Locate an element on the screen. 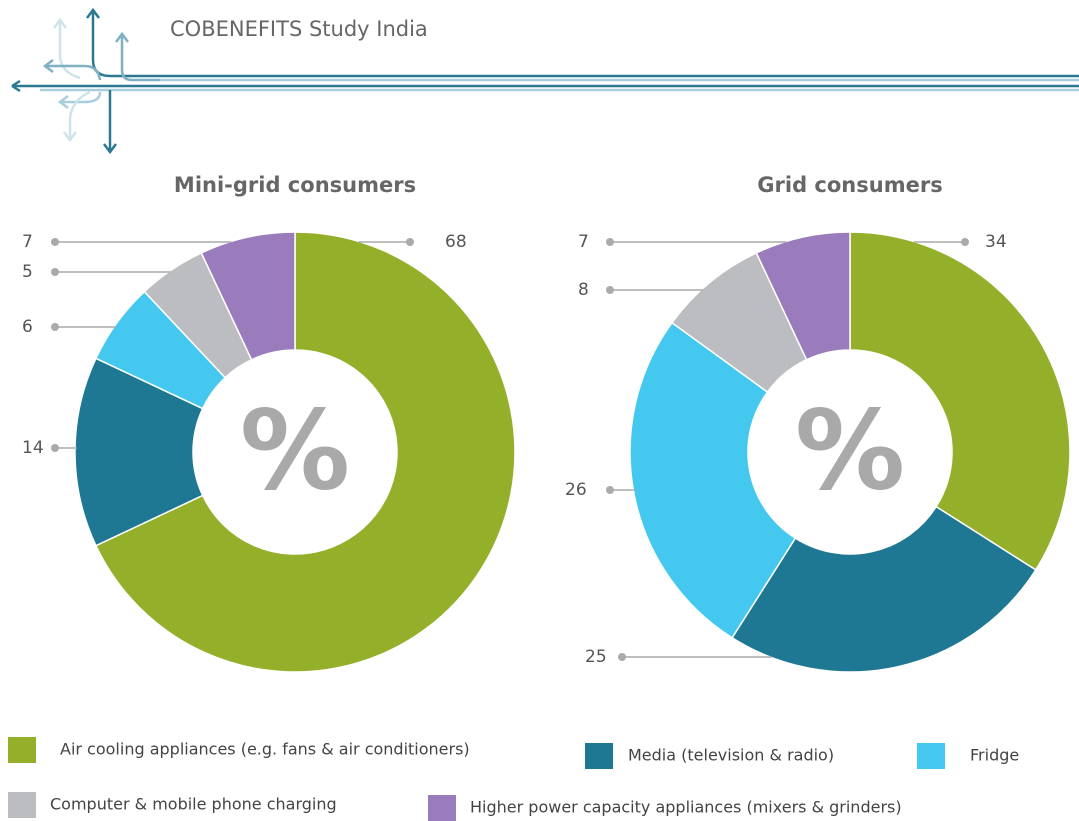  data-label: 68 is located at coordinates (456, 242).